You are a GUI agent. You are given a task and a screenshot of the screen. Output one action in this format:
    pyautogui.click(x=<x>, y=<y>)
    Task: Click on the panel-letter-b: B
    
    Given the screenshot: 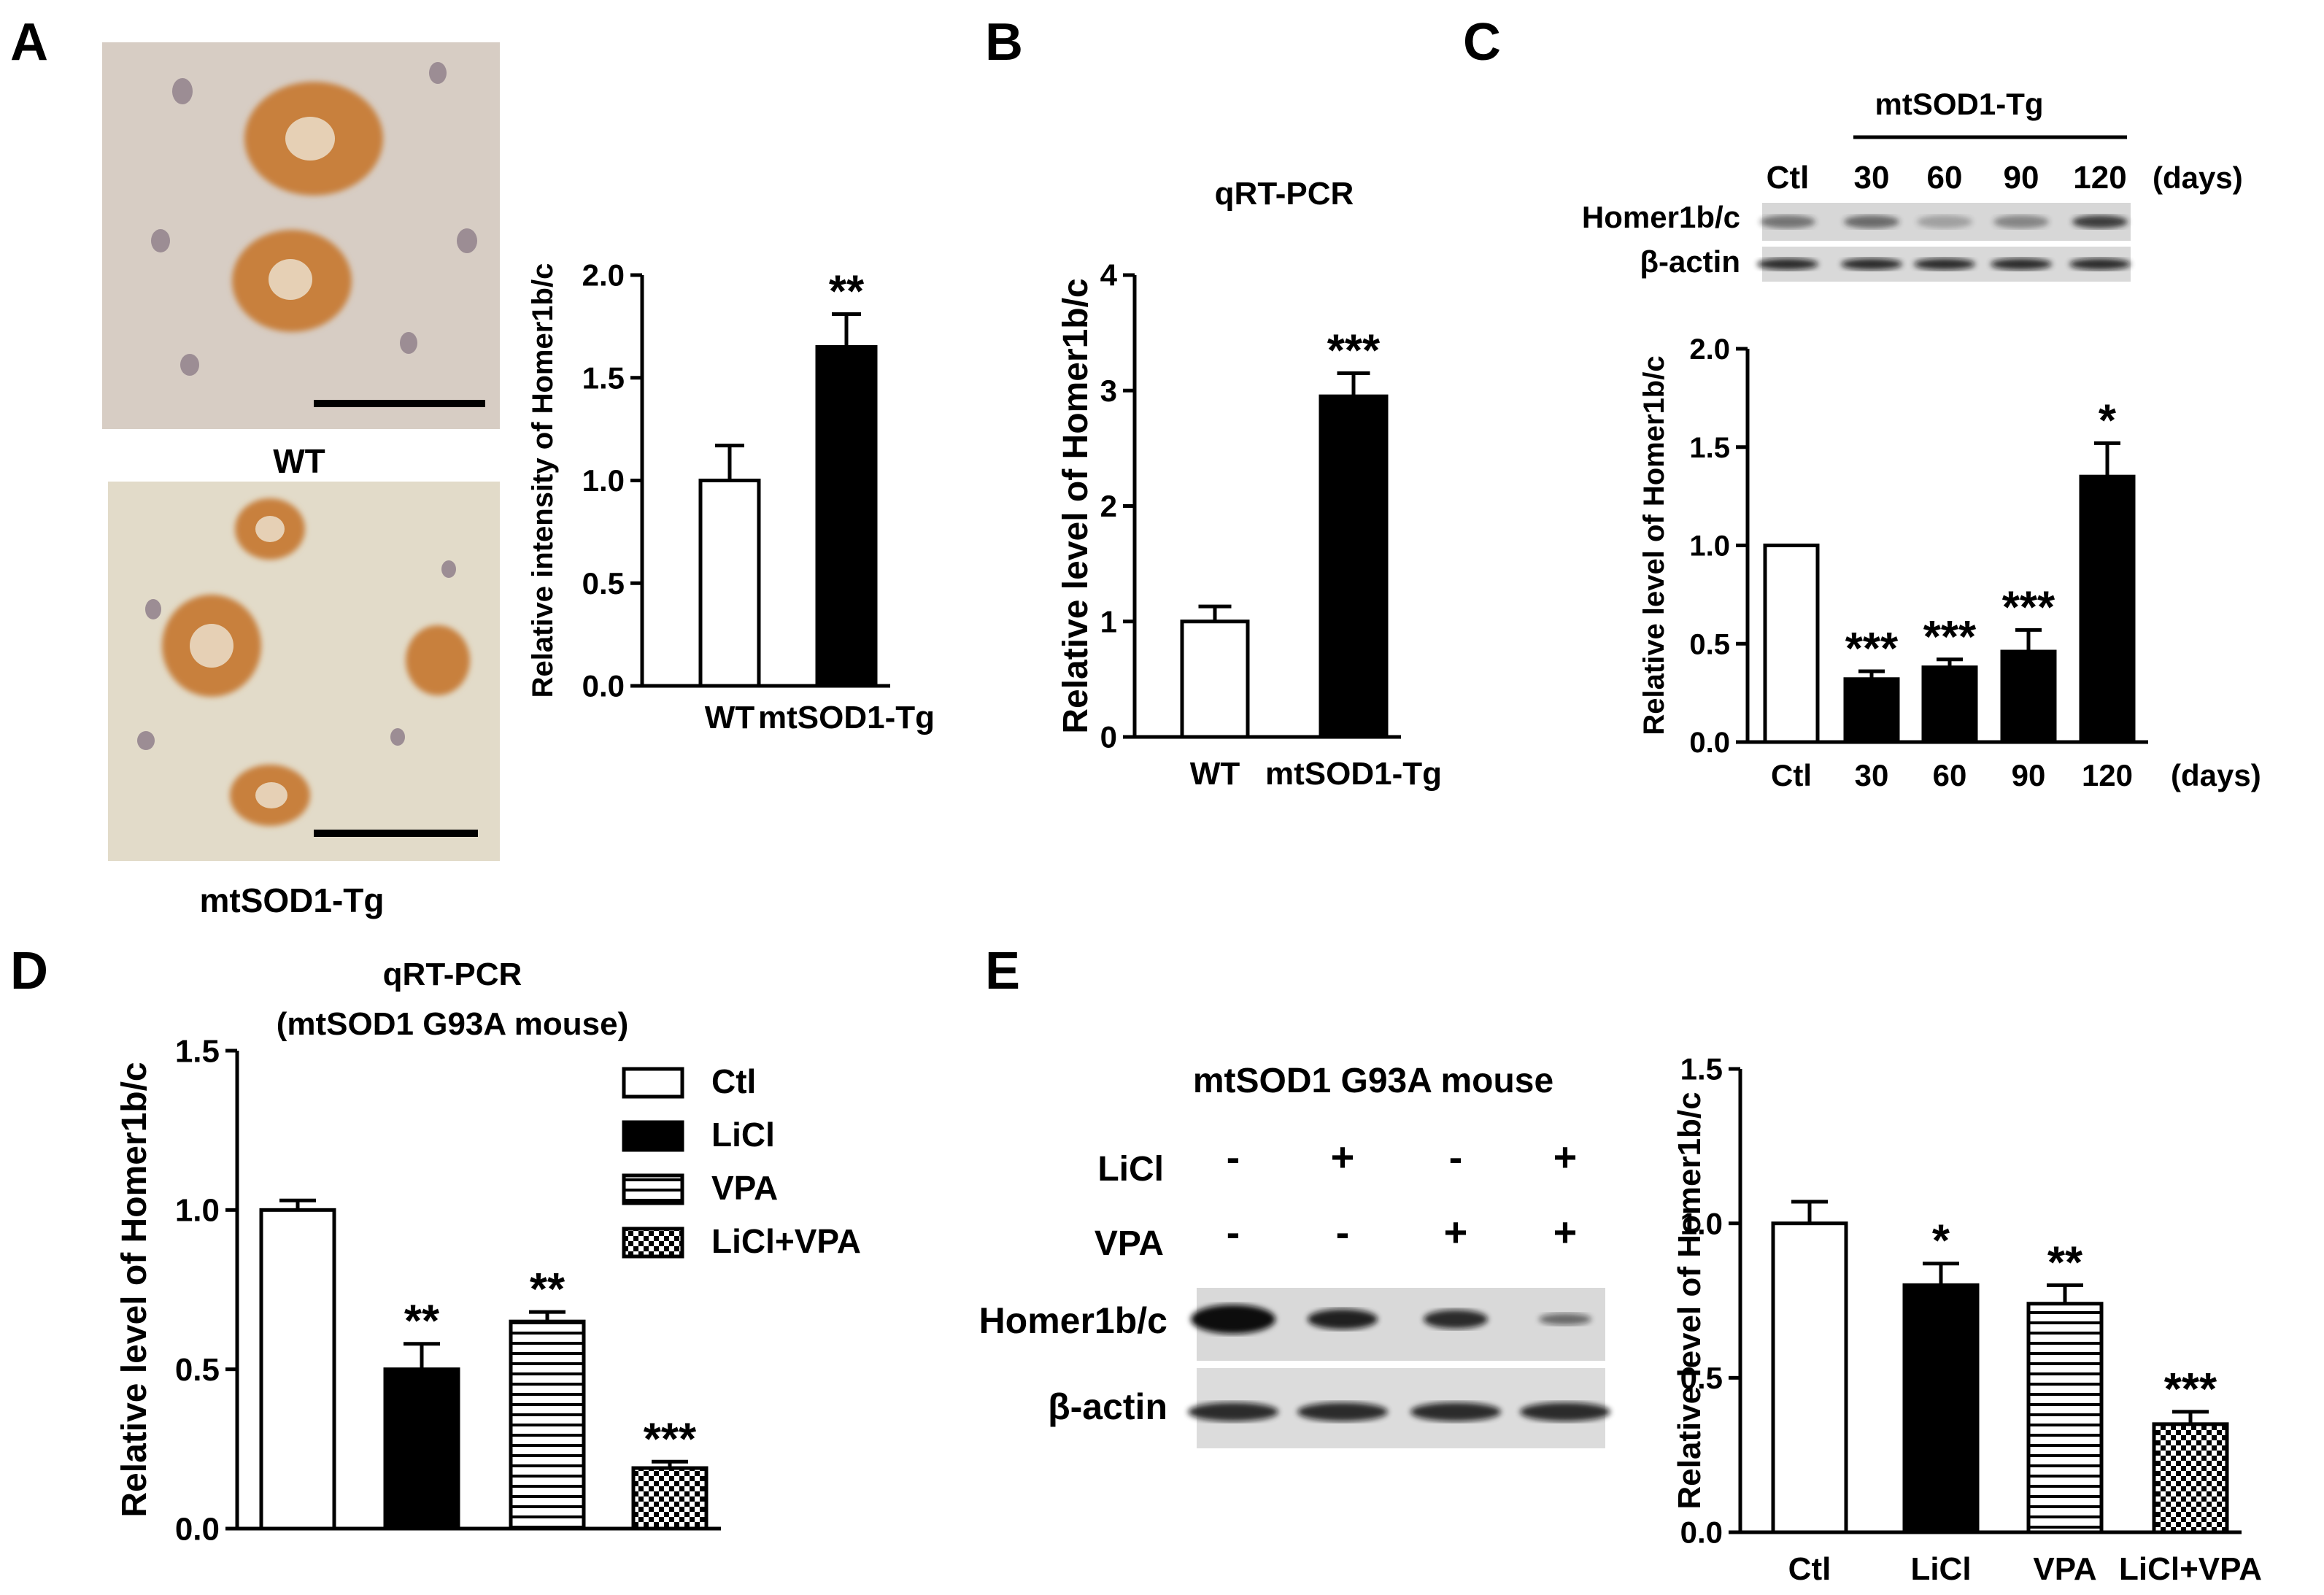 What is the action you would take?
    pyautogui.click(x=1004, y=42)
    